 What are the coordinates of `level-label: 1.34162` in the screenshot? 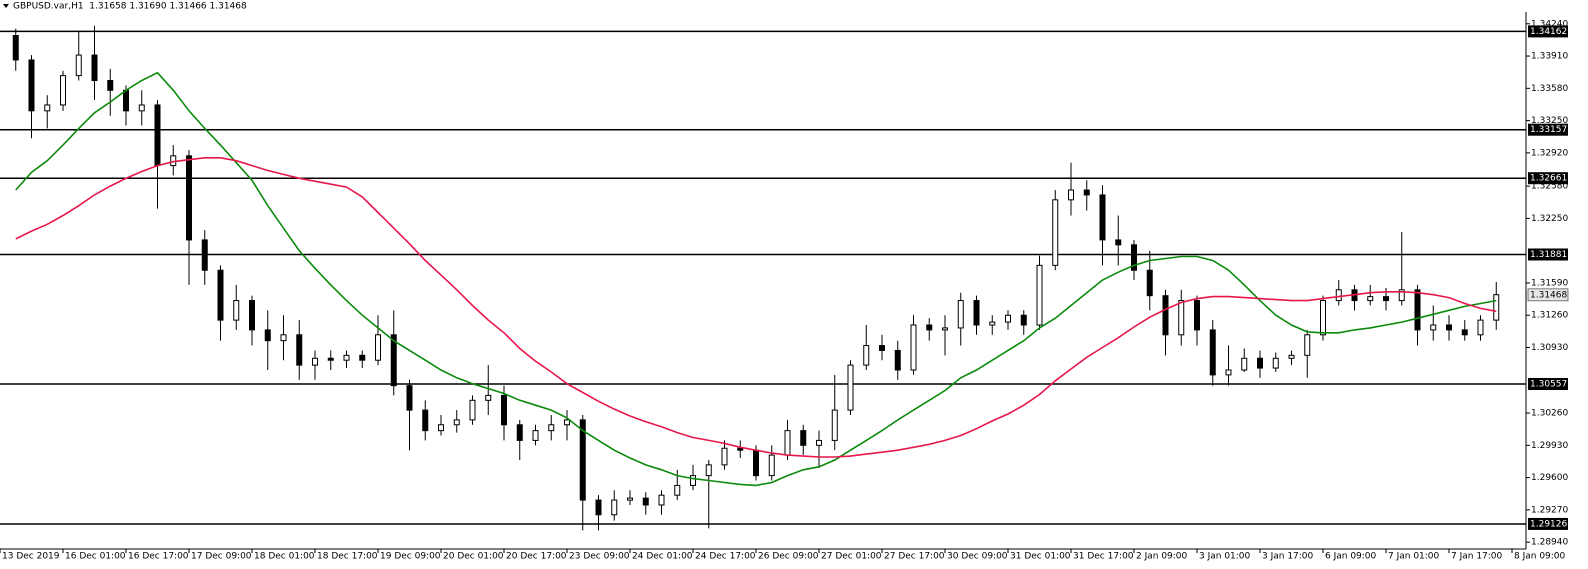 It's located at (1548, 32).